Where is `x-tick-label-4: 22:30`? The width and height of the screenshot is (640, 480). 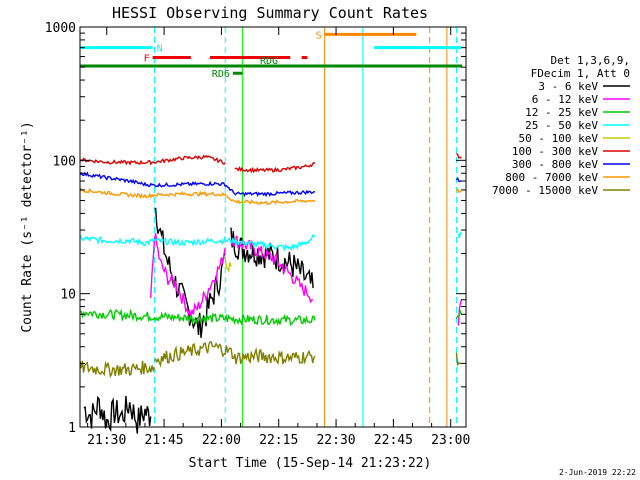
x-tick-label-4: 22:30 is located at coordinates (335, 440).